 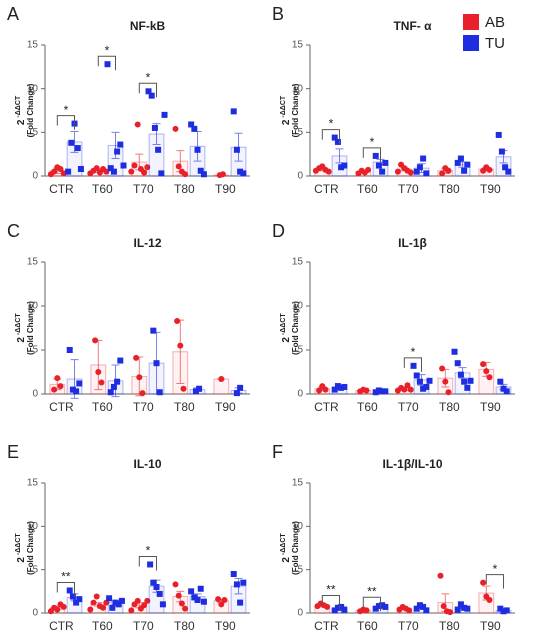 I want to click on panel-title: IL-1β/IL-10, so click(x=413, y=464).